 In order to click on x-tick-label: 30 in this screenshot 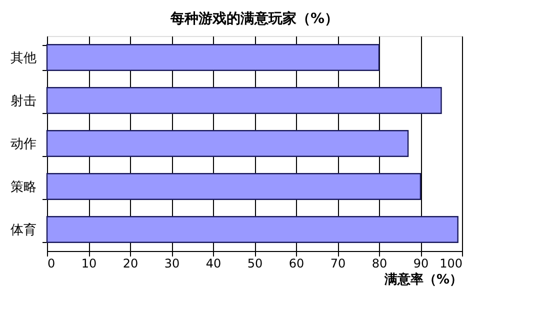, I will do `click(172, 263)`.